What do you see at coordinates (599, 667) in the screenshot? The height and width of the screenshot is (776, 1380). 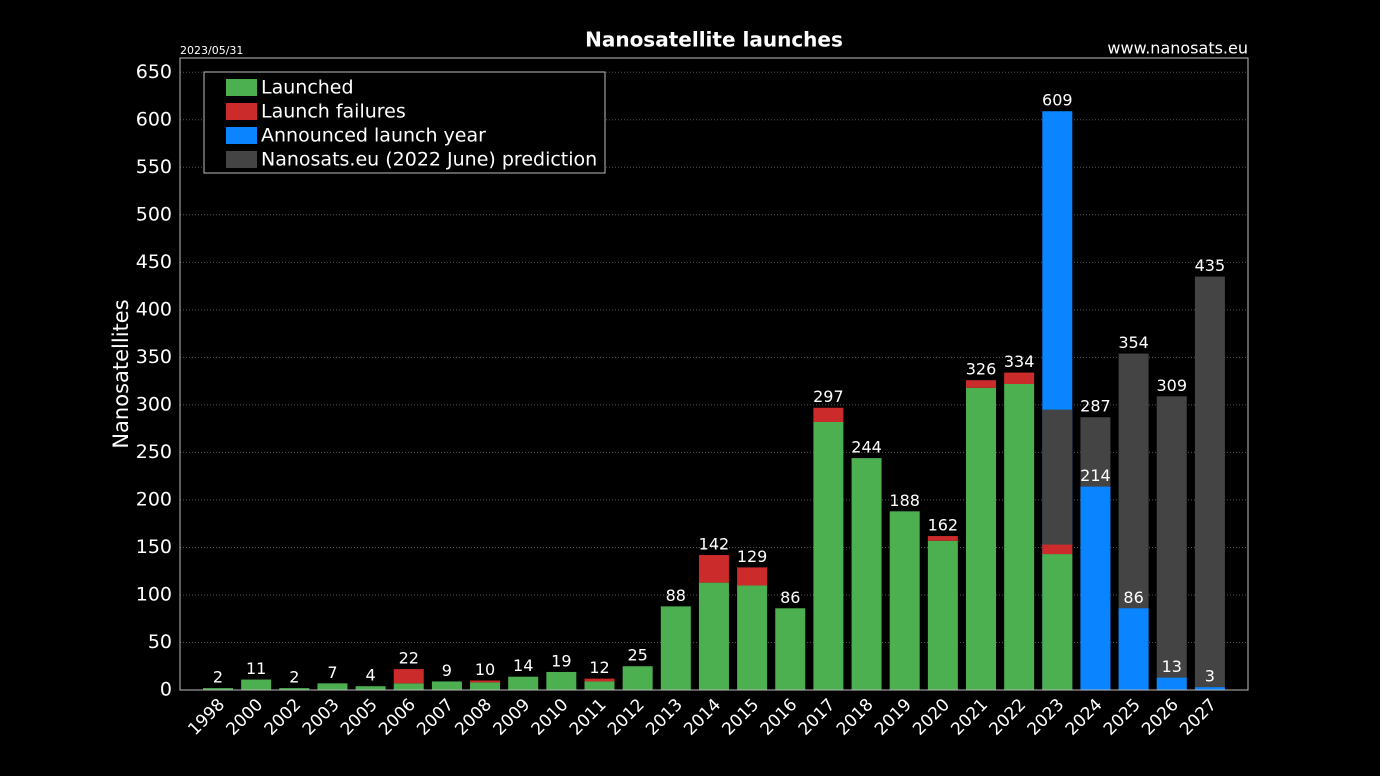 I see `total-label: 12` at bounding box center [599, 667].